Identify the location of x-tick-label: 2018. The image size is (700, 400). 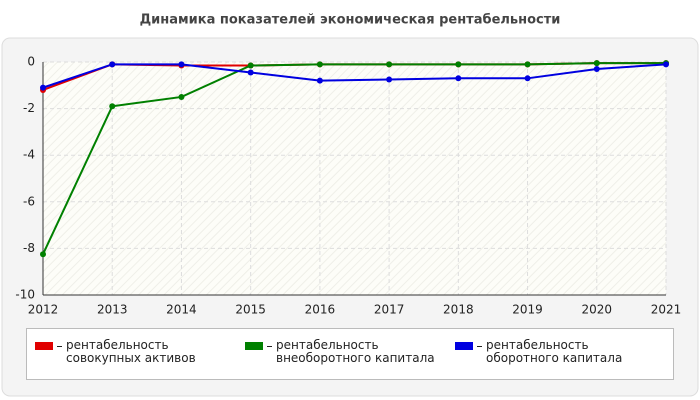
(458, 310).